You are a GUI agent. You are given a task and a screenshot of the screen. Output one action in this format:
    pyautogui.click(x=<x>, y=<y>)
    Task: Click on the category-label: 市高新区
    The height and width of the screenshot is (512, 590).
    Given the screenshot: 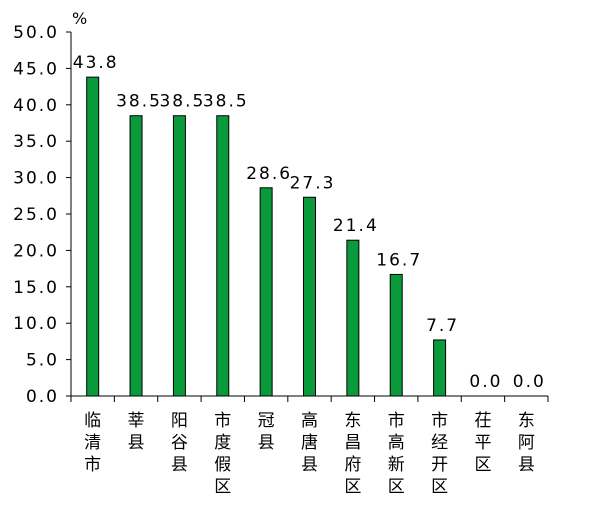 What is the action you would take?
    pyautogui.click(x=396, y=454)
    